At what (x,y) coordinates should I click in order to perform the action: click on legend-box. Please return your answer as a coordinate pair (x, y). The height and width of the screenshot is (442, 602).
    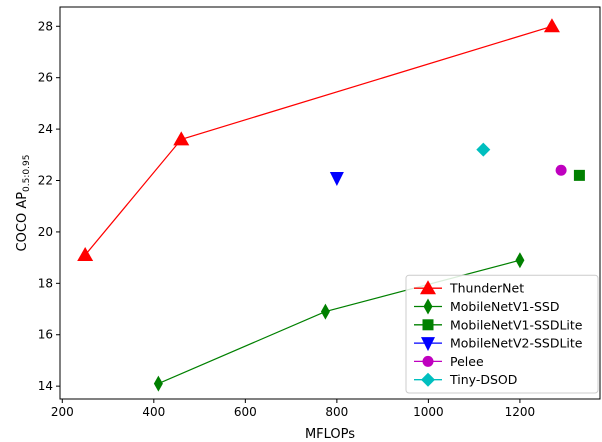
    Looking at the image, I should click on (502, 334).